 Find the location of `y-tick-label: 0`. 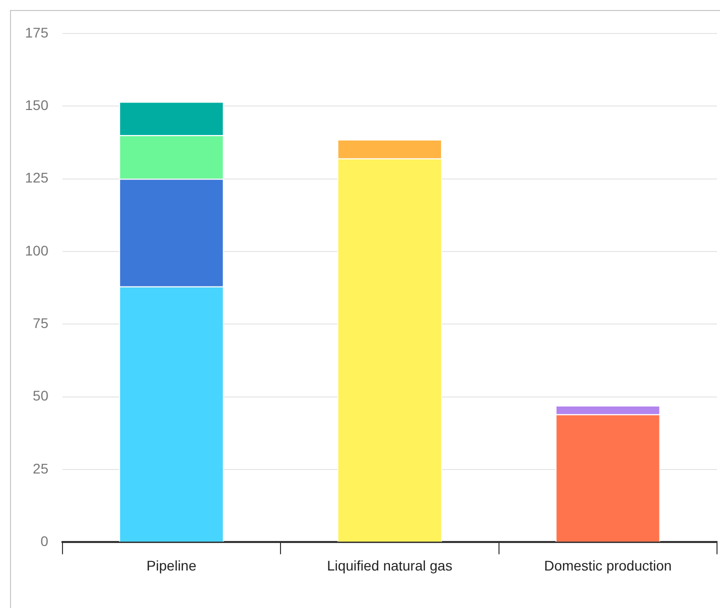

y-tick-label: 0 is located at coordinates (44, 541).